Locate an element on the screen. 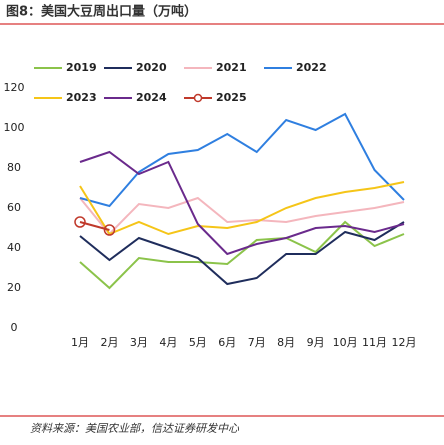  legend-label: 2022 is located at coordinates (311, 67).